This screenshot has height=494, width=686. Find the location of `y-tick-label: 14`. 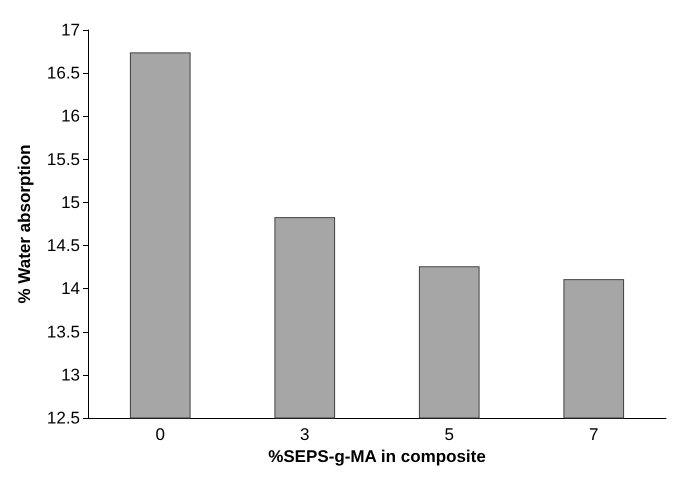

y-tick-label: 14 is located at coordinates (70, 288).